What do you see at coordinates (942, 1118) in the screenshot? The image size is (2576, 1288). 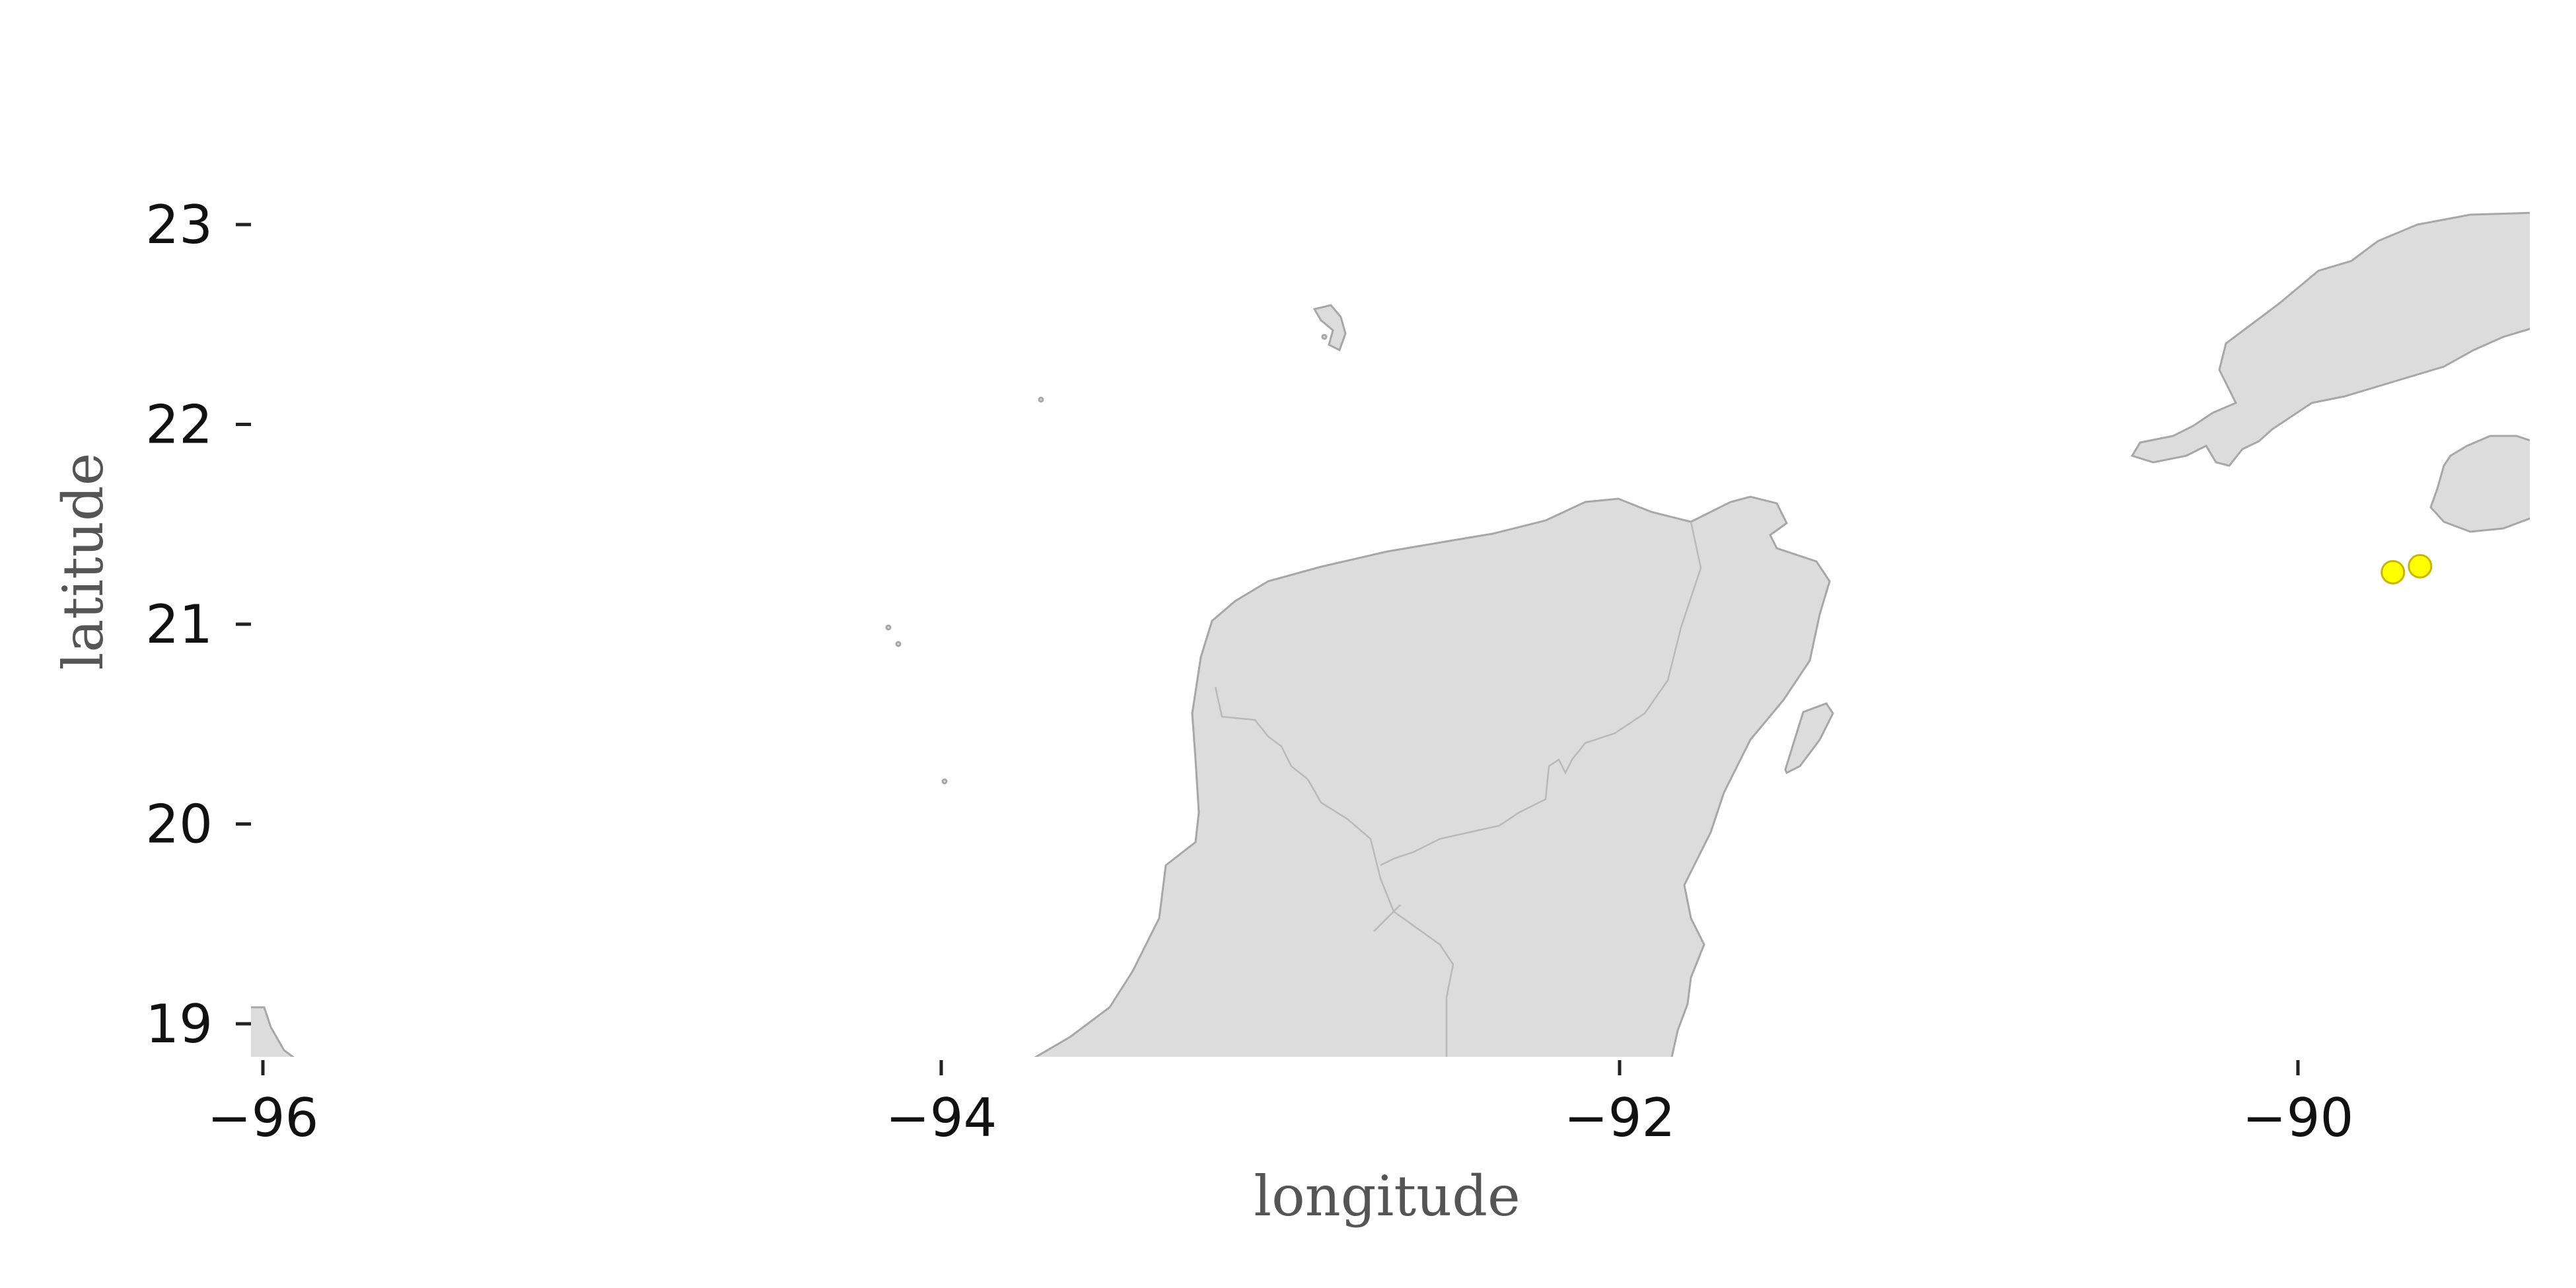 I see `x-tick-label: −94` at bounding box center [942, 1118].